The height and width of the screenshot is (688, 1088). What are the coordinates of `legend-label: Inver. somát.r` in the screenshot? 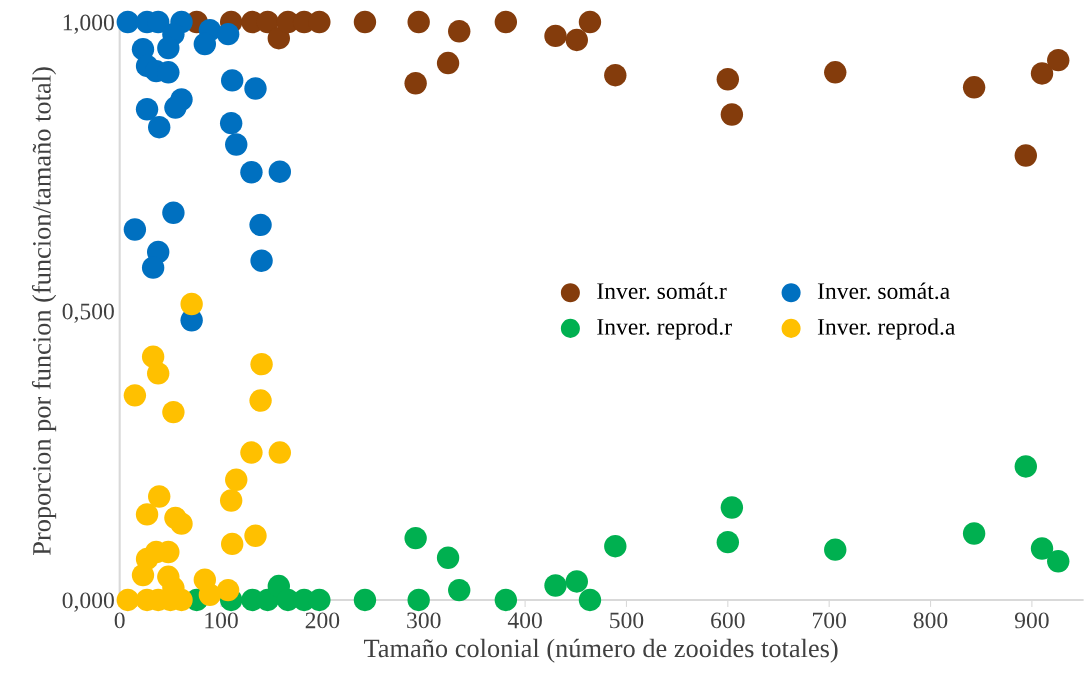 It's located at (662, 291).